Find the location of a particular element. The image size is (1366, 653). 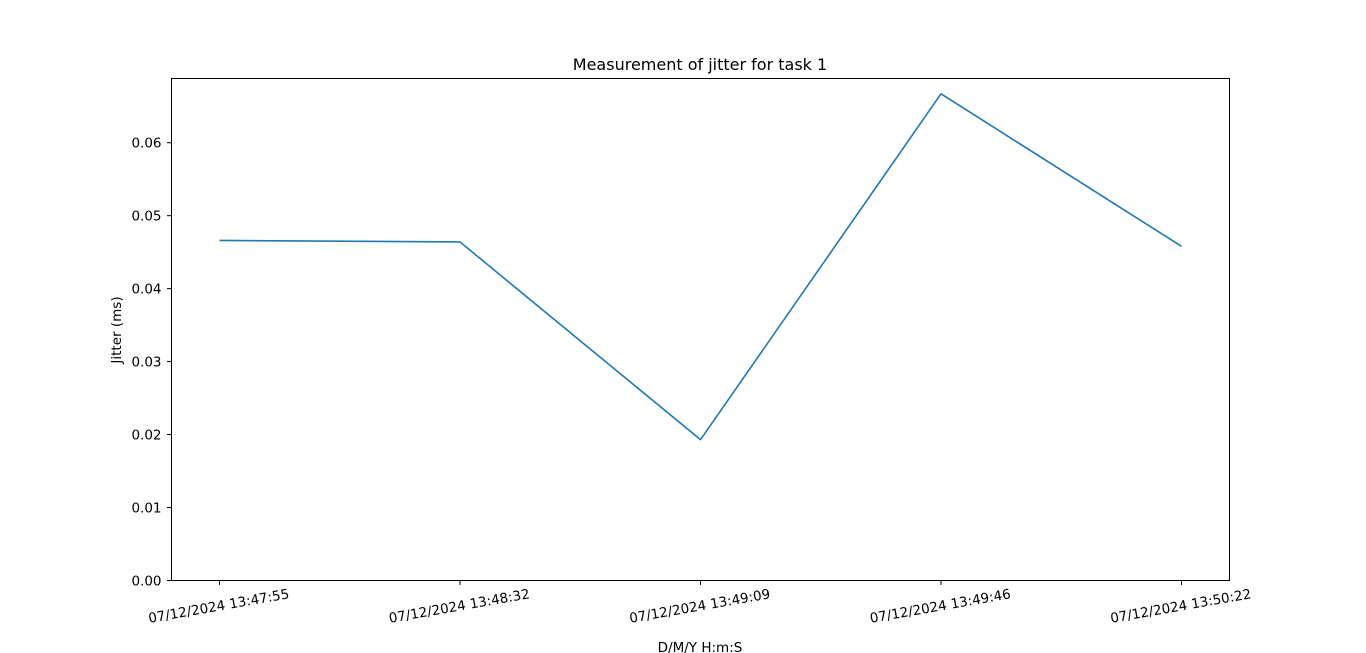

y-tick-label: 0.00 is located at coordinates (146, 582).